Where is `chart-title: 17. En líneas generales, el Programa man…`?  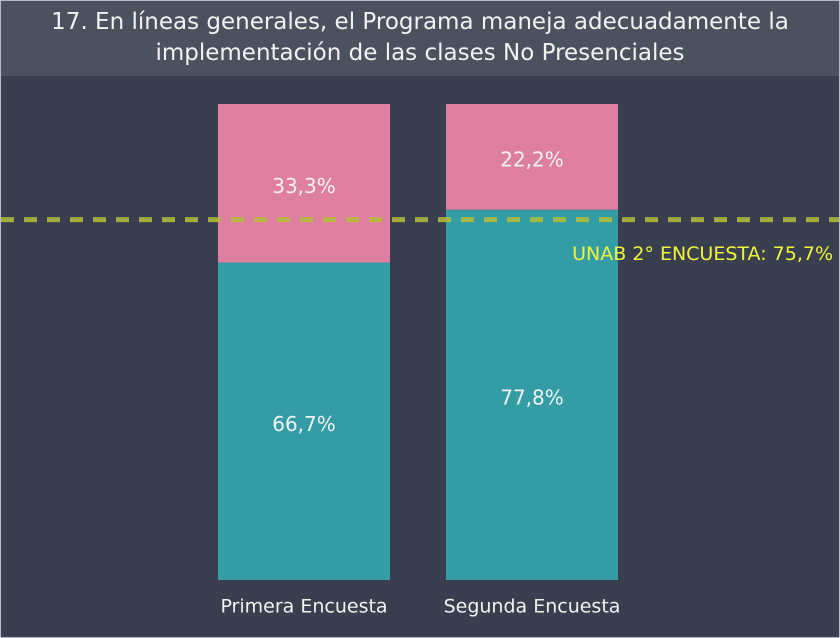 chart-title: 17. En líneas generales, el Programa man… is located at coordinates (420, 38).